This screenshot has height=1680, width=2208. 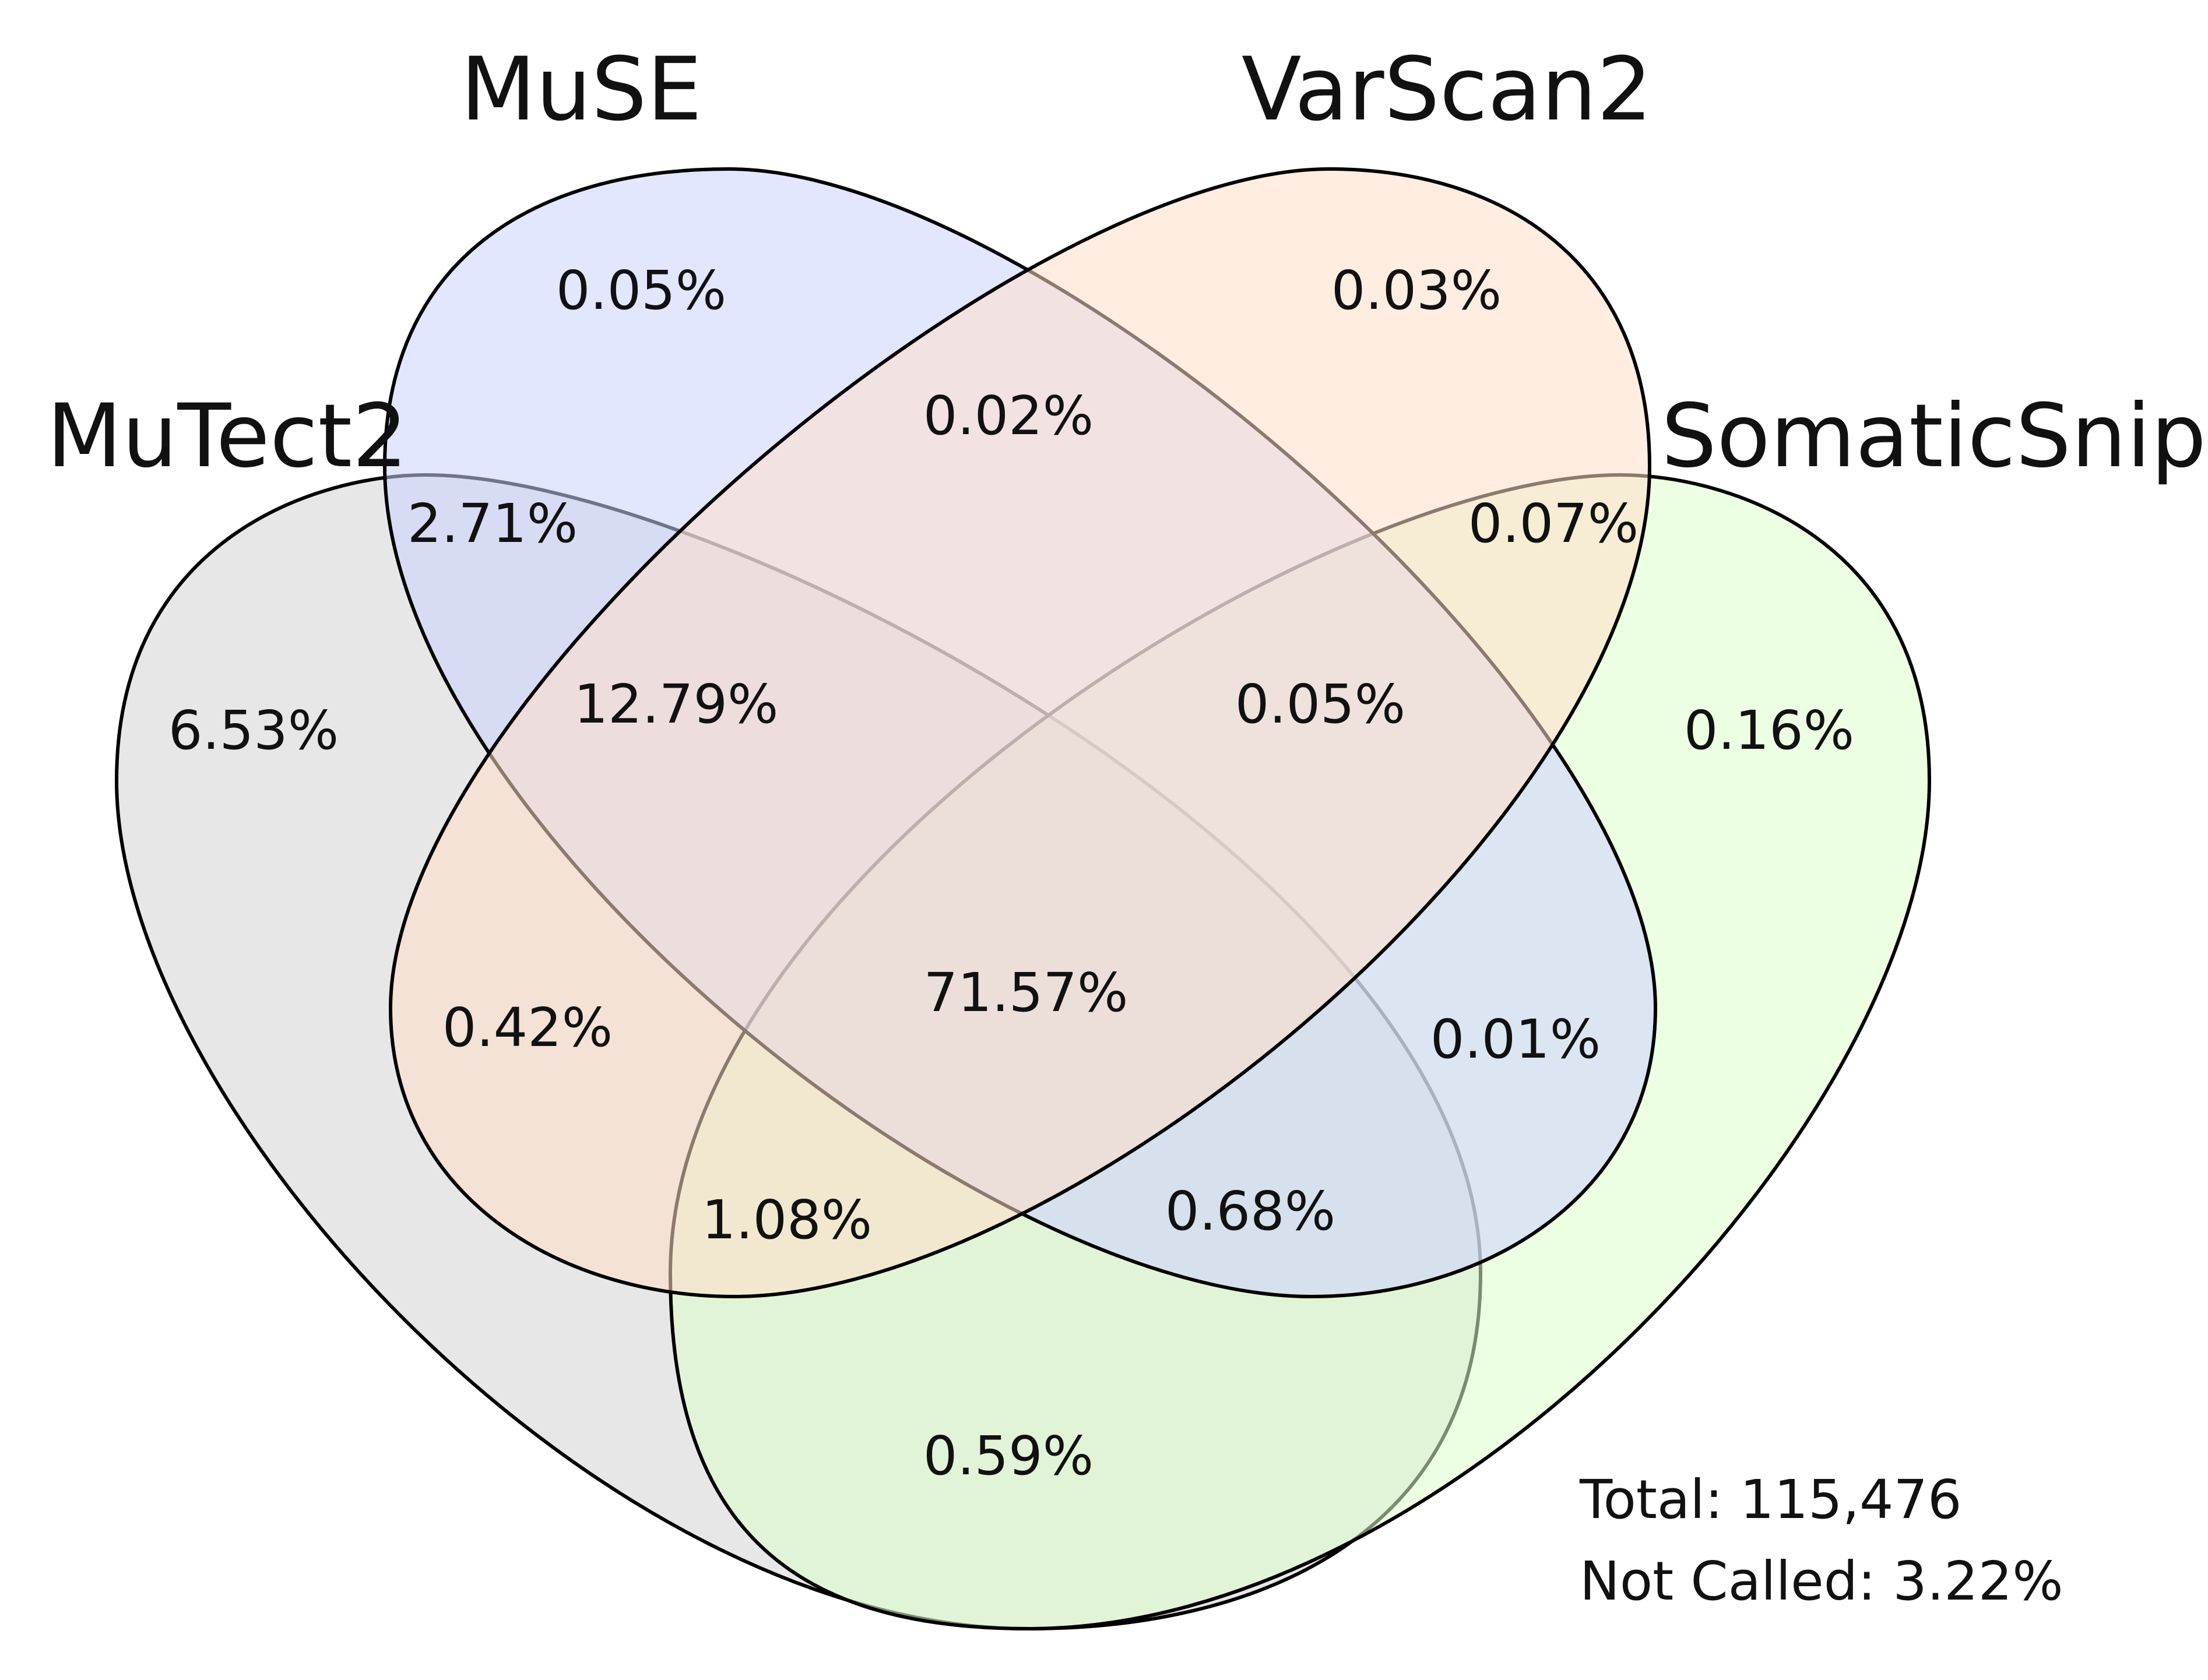 What do you see at coordinates (1320, 704) in the screenshot?
I see `region-muse-varscan2-somaticsniper: 0.05%` at bounding box center [1320, 704].